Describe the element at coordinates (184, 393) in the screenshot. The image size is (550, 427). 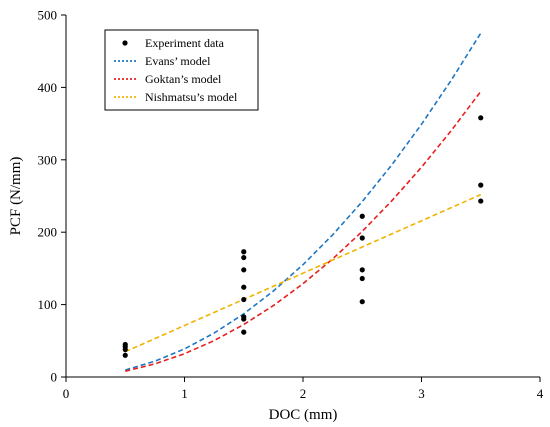
I see `x-tick-label: 1` at that location.